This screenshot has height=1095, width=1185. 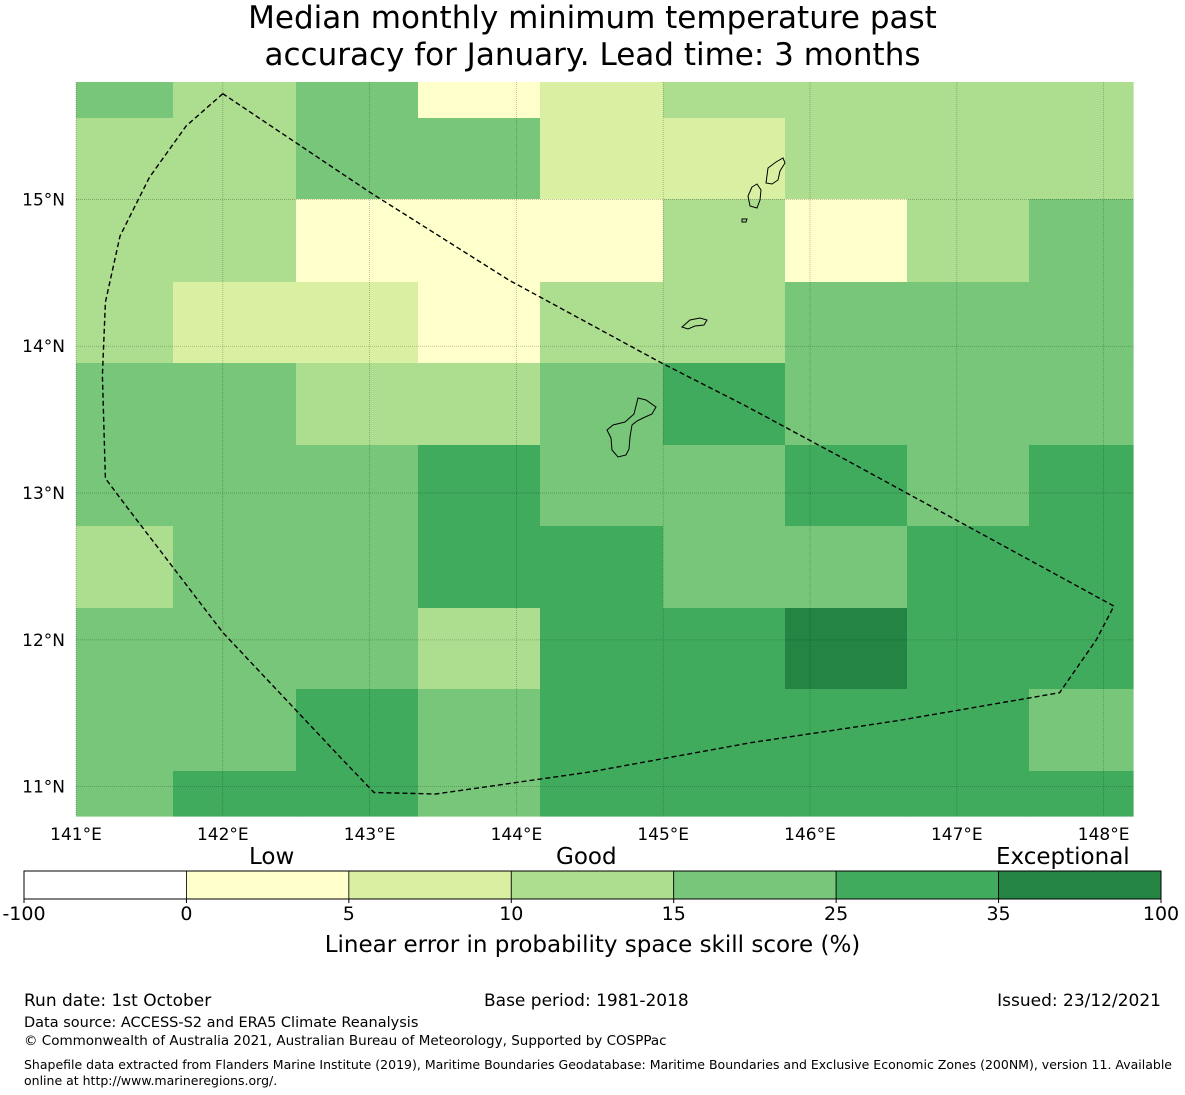 I want to click on latitude-labels: 15°N 14°N 13°N 12°N 11°N, so click(x=43, y=493).